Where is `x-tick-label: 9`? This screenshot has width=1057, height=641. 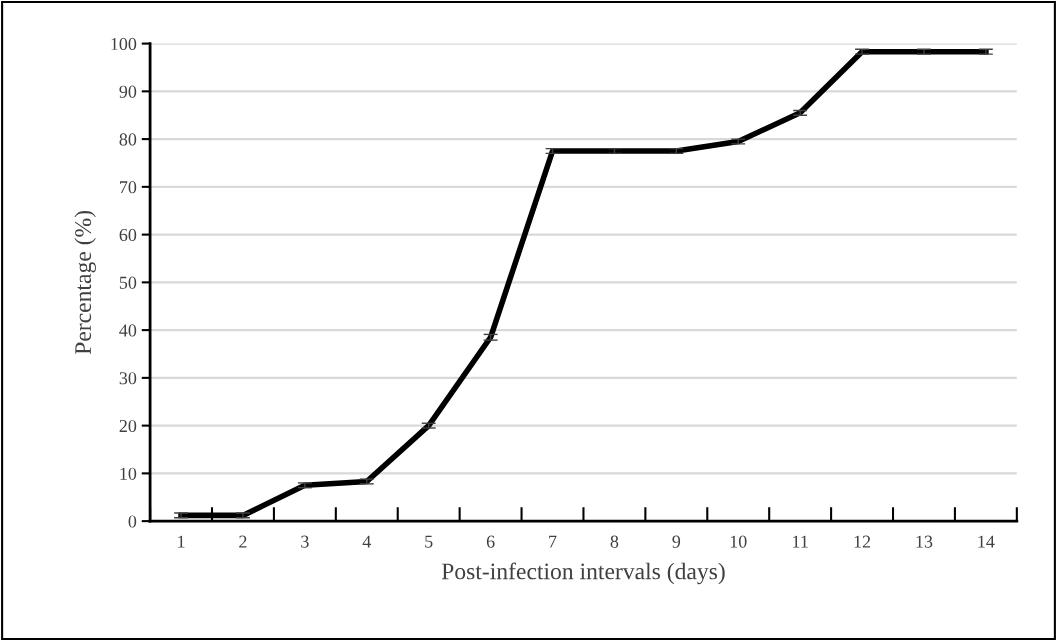
x-tick-label: 9 is located at coordinates (676, 541).